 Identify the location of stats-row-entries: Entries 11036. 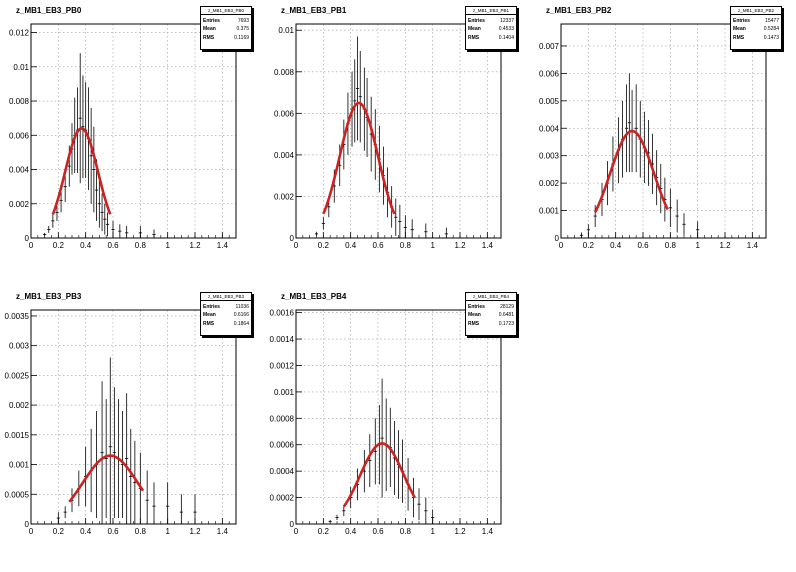
(226, 305).